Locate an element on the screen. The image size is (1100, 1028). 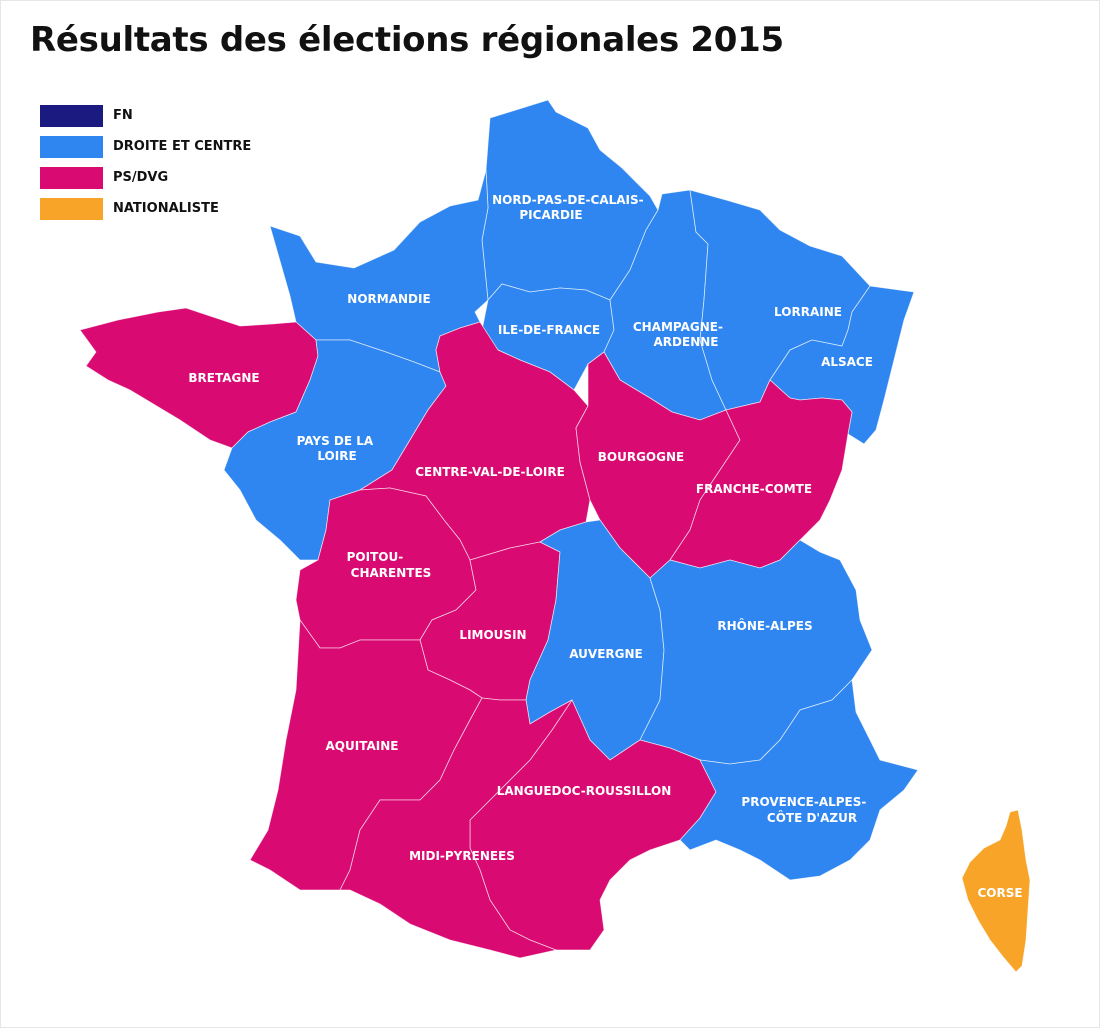
label-poitou: POITOU- CHARENTES is located at coordinates (389, 565).